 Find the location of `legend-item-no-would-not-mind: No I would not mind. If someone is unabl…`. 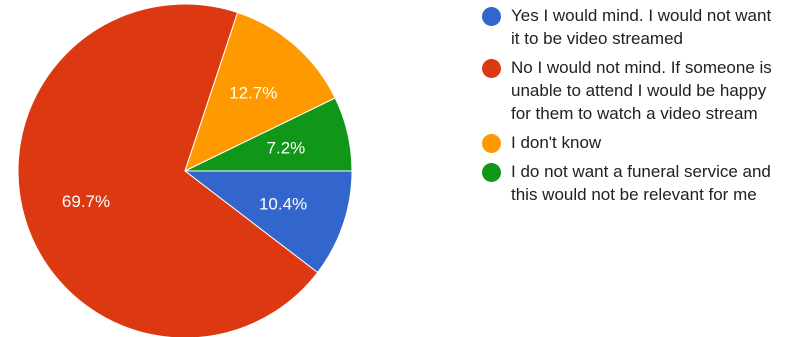

legend-item-no-would-not-mind: No I would not mind. If someone is unabl… is located at coordinates (632, 90).